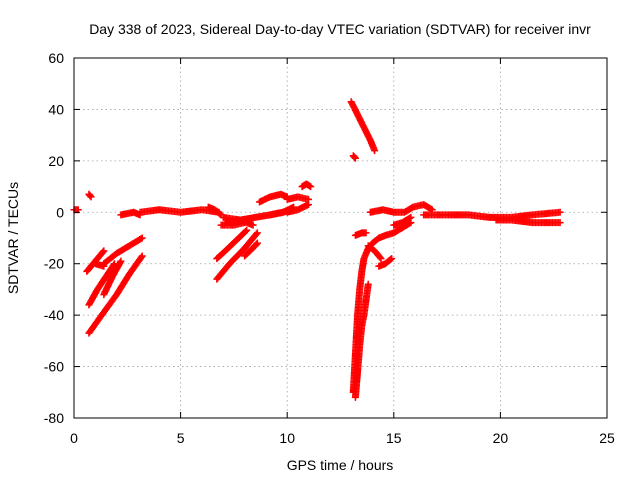  Describe the element at coordinates (287, 438) in the screenshot. I see `x-tick-label: 10` at that location.